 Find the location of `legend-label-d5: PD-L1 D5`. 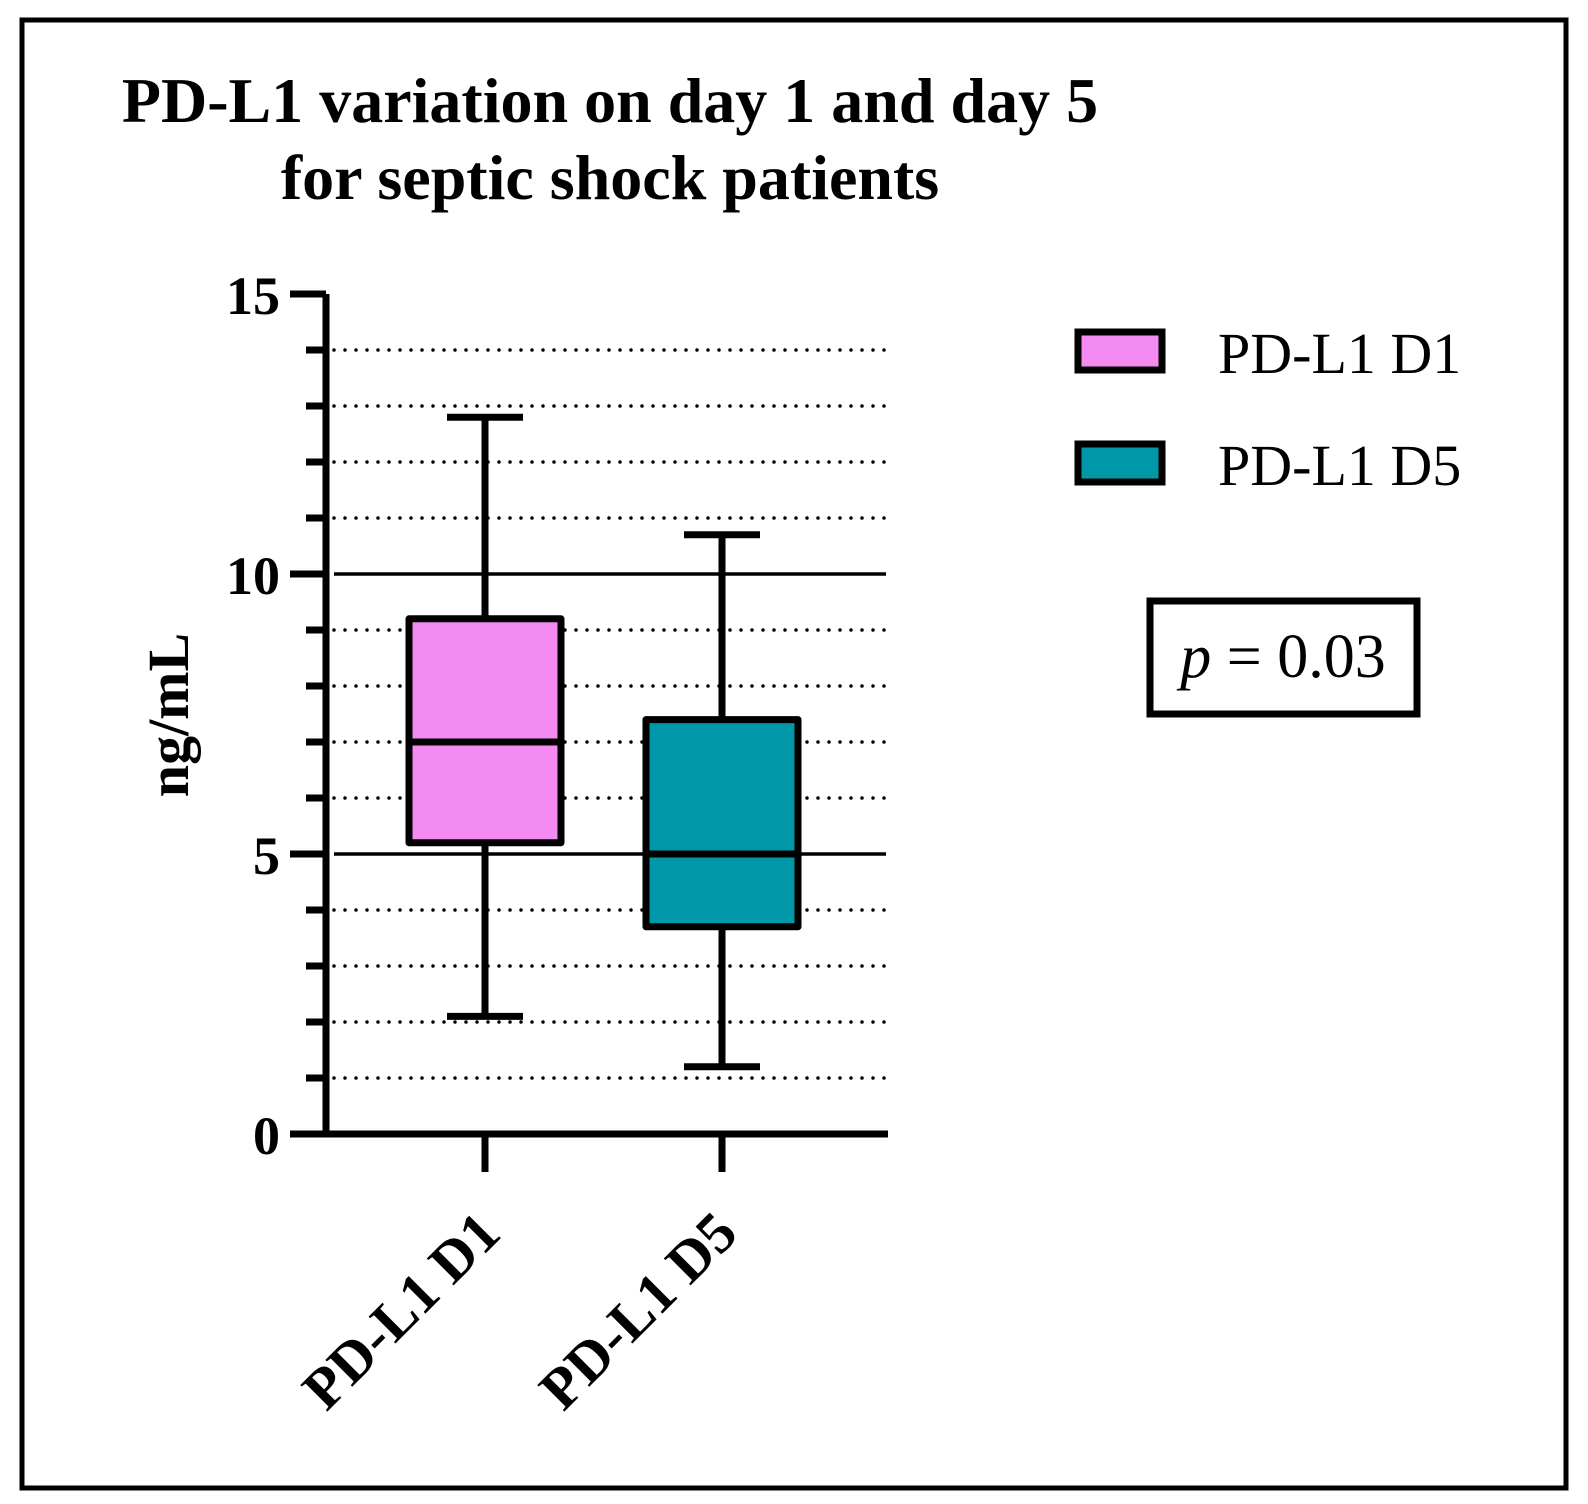

legend-label-d5: PD-L1 D5 is located at coordinates (1339, 465).